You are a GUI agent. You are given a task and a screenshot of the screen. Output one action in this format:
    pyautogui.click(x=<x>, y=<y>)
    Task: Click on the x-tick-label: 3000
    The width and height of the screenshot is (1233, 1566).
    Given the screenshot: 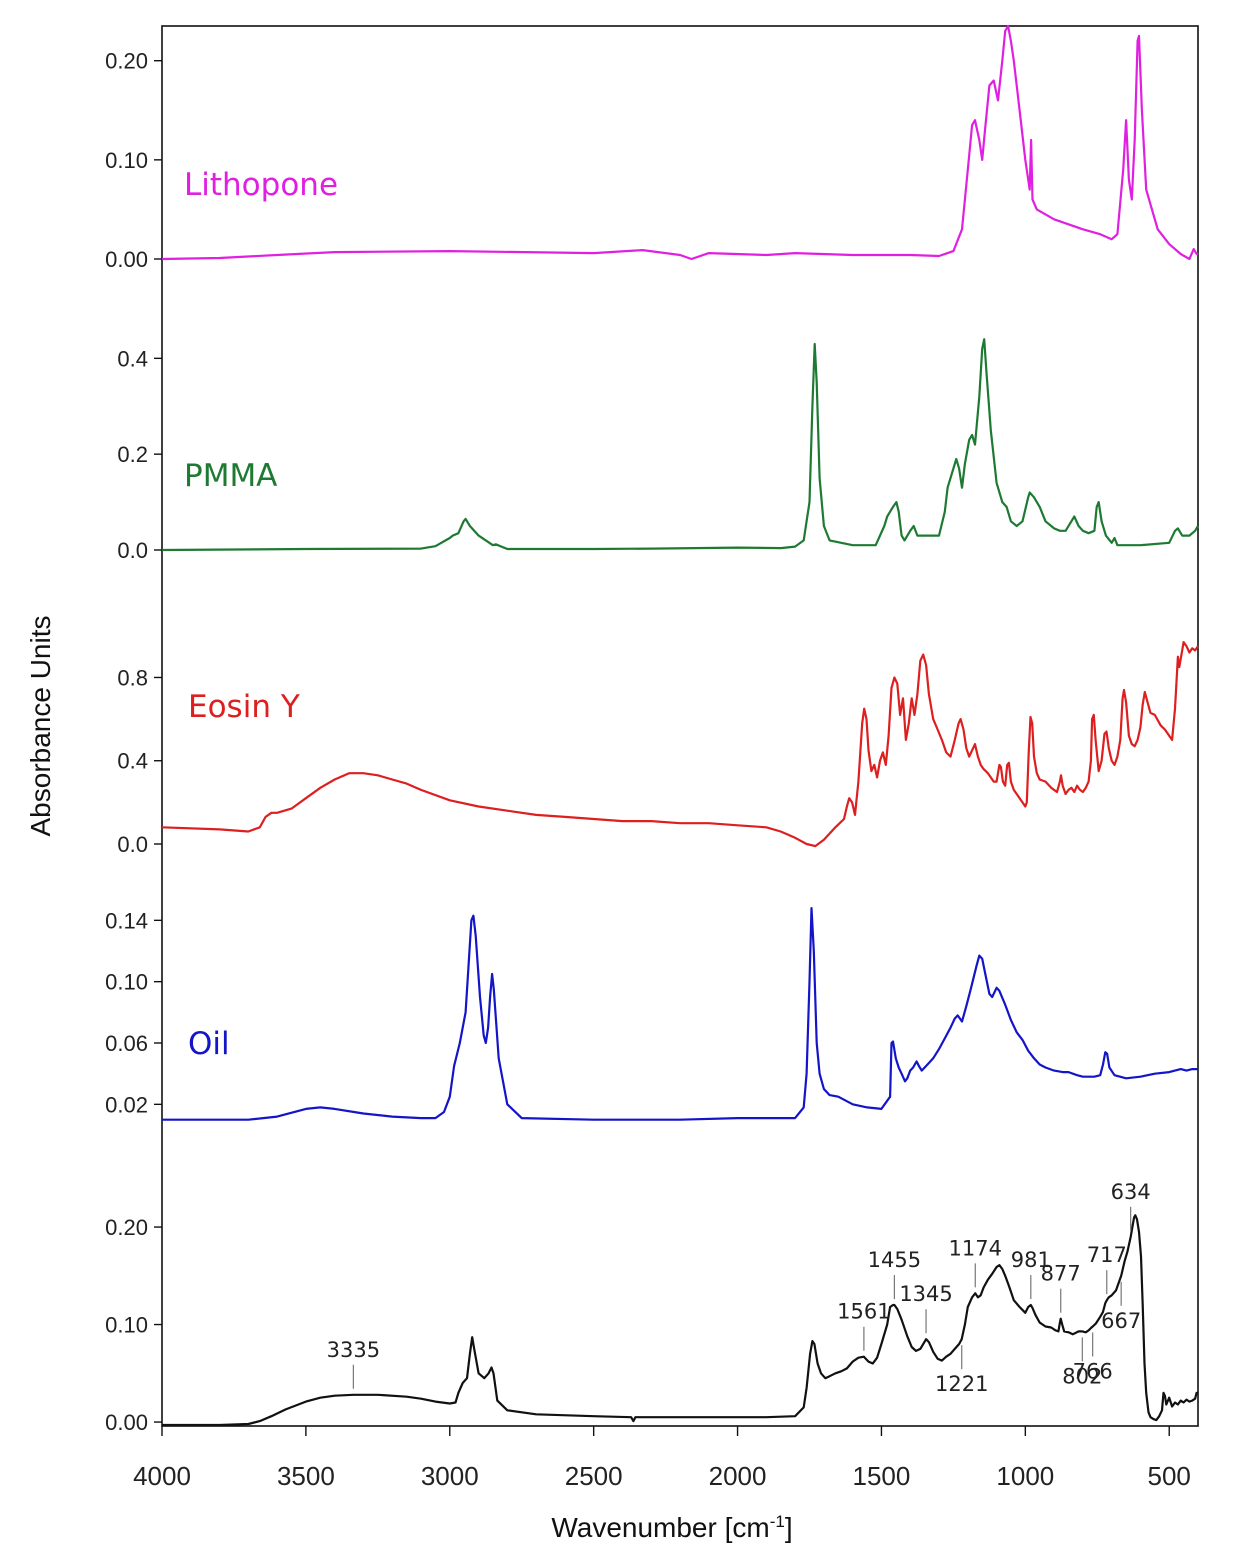 What is the action you would take?
    pyautogui.click(x=450, y=1476)
    